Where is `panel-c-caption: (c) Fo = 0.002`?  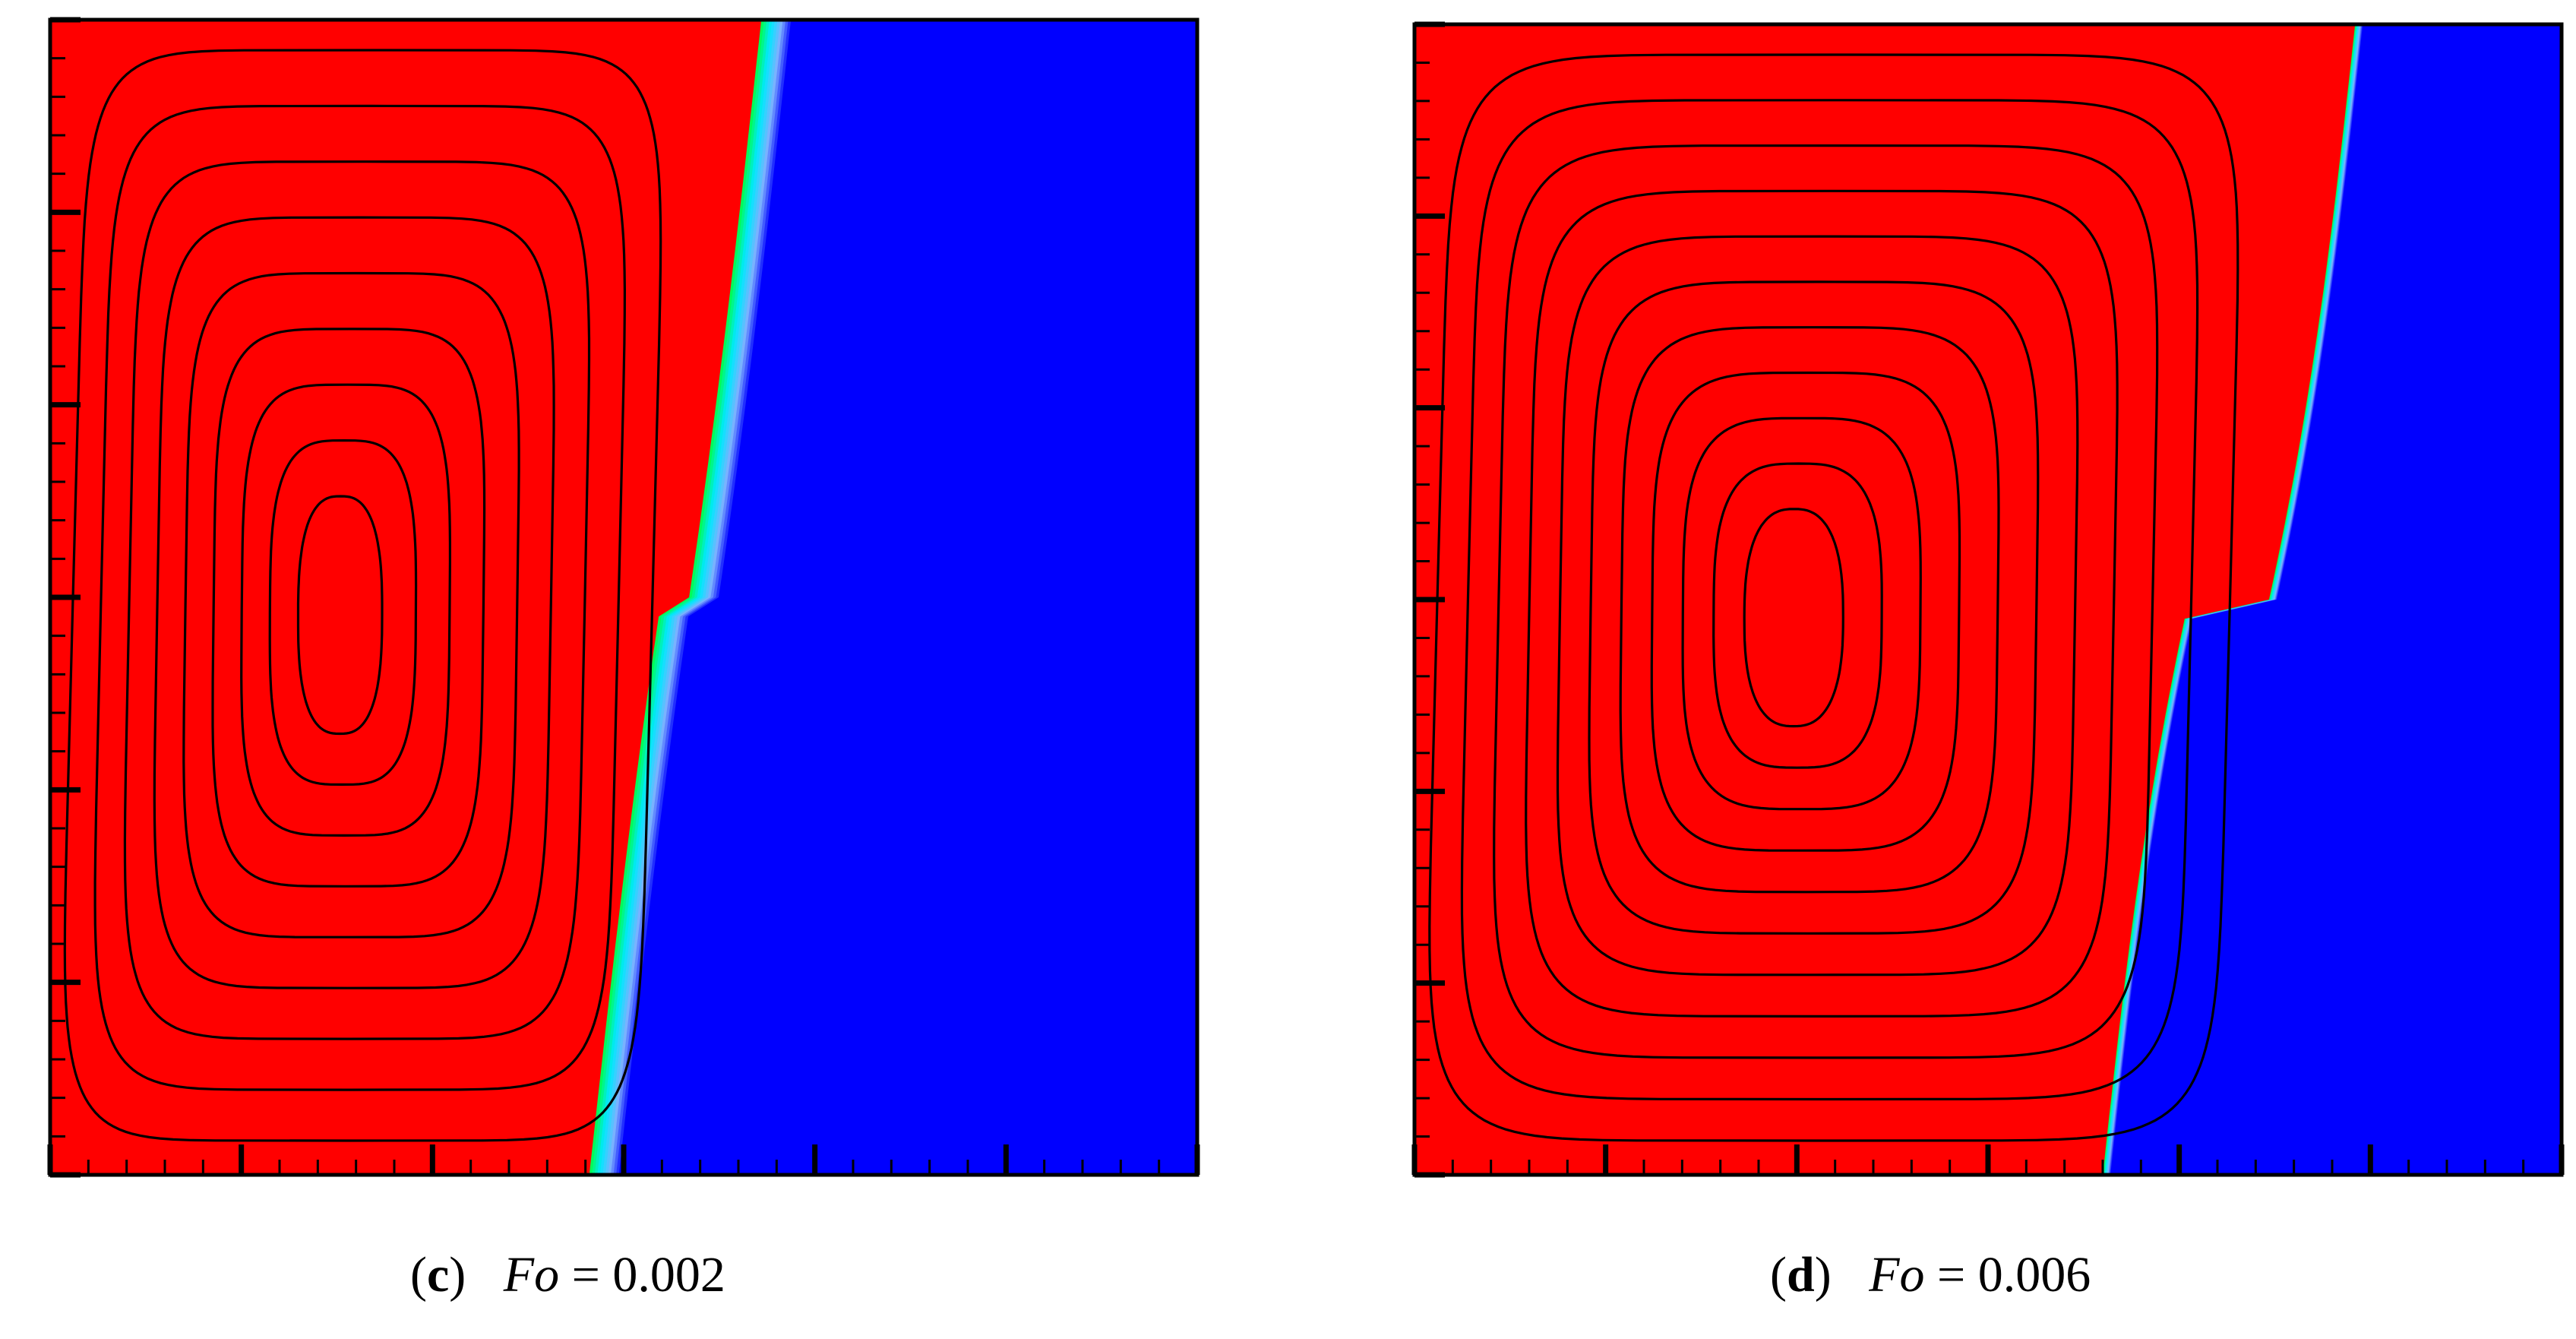 panel-c-caption: (c) Fo = 0.002 is located at coordinates (567, 1275).